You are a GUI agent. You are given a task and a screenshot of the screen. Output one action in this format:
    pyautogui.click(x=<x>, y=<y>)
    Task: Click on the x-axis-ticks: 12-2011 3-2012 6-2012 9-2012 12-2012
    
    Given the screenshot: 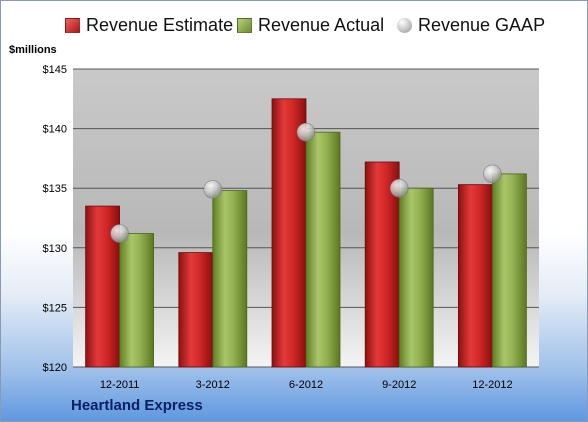 What is the action you would take?
    pyautogui.click(x=306, y=385)
    